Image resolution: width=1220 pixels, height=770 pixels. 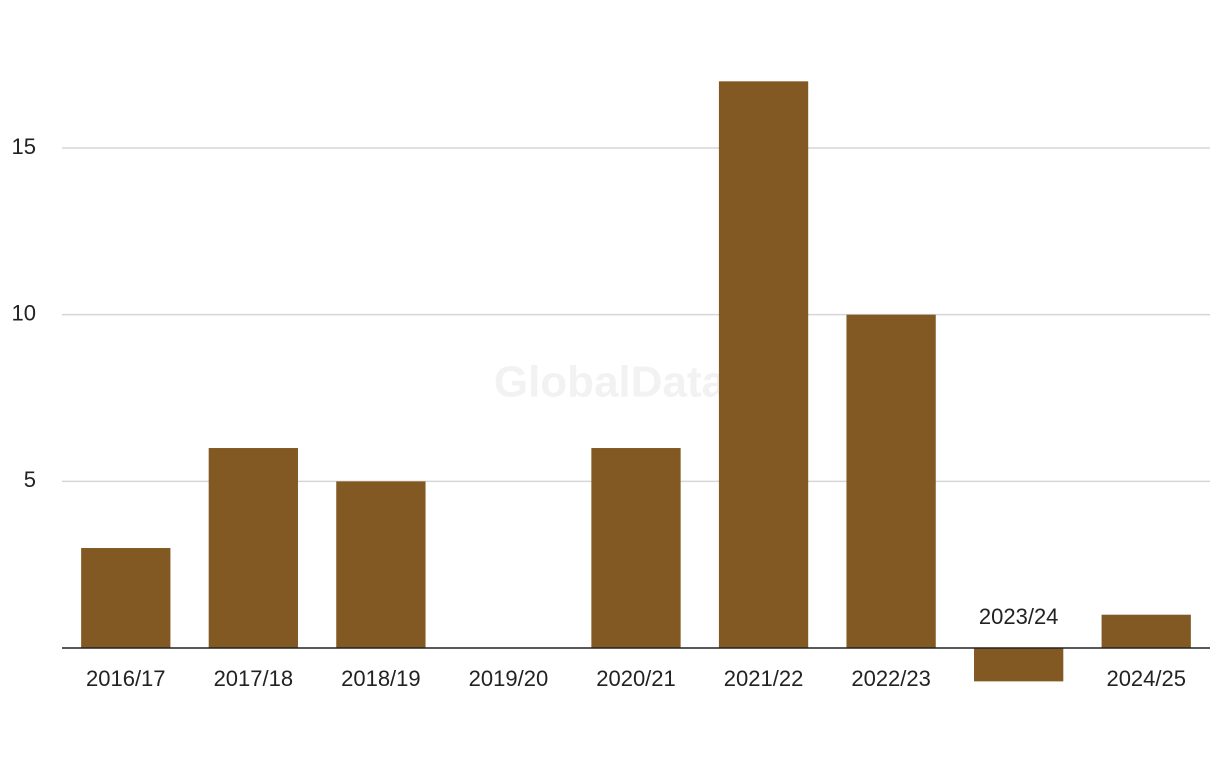 What do you see at coordinates (254, 678) in the screenshot?
I see `x-tick-label: 2017/18` at bounding box center [254, 678].